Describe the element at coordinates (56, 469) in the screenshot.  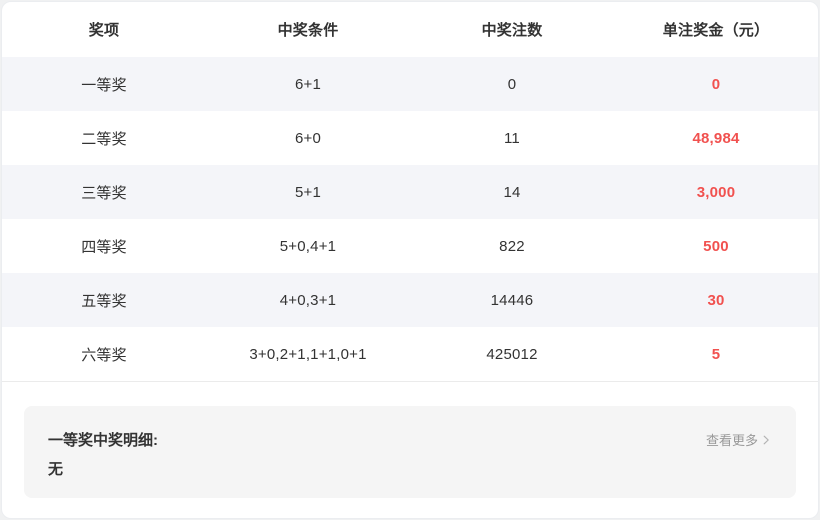
I see `detail-content: 无` at that location.